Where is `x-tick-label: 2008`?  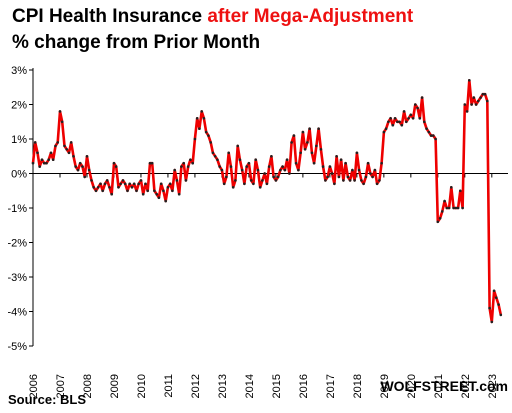
x-tick-label: 2008 is located at coordinates (88, 386).